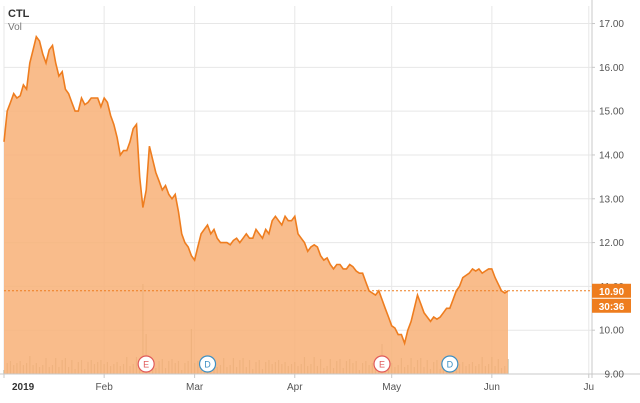  What do you see at coordinates (105, 387) in the screenshot?
I see `x-tick-label: Feb` at bounding box center [105, 387].